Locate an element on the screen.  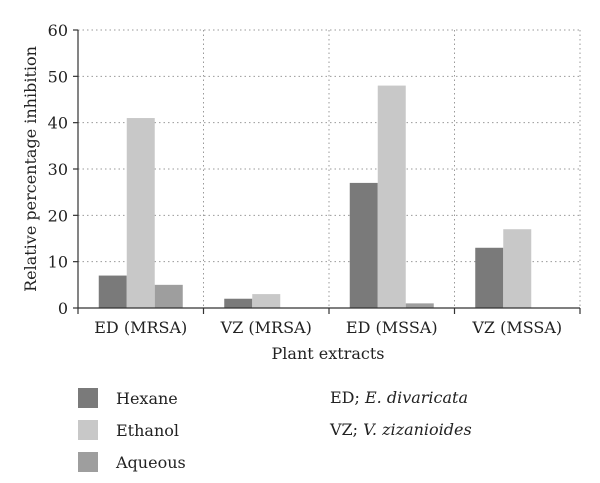
legend-item-ethanol: Ethanol is located at coordinates (132, 430).